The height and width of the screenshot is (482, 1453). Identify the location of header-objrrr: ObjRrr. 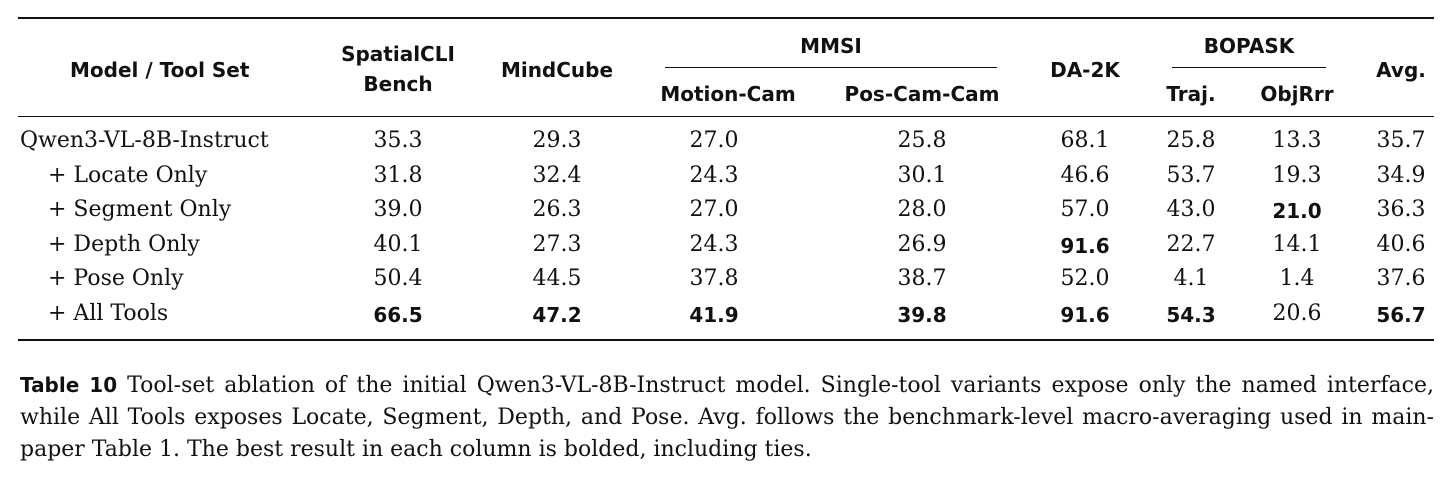
(1297, 94).